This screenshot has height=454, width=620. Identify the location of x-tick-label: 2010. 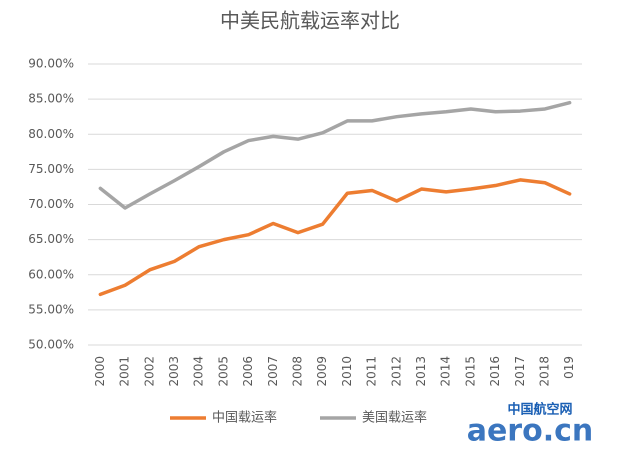
(347, 371).